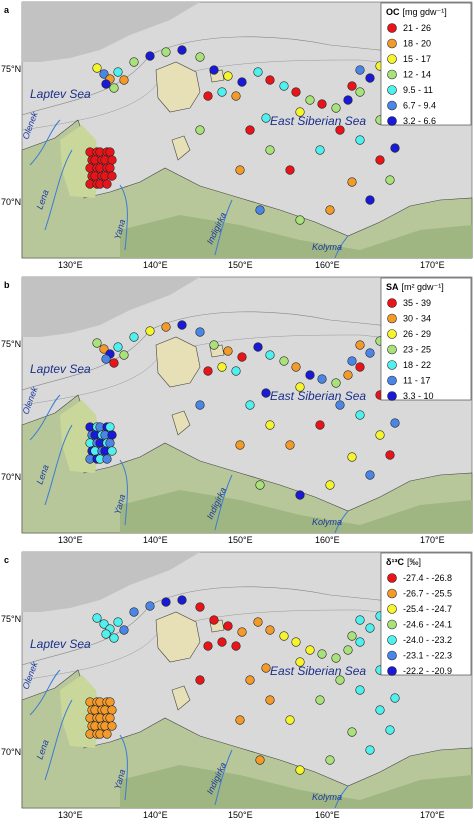 This screenshot has width=474, height=827. What do you see at coordinates (70, 265) in the screenshot?
I see `longitude-label: 130°E` at bounding box center [70, 265].